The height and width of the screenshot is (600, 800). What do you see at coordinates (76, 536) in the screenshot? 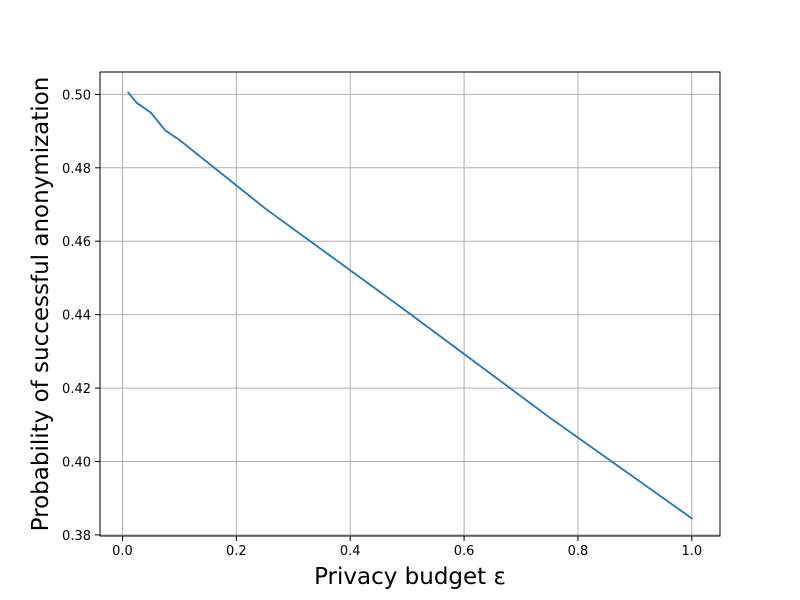
I see `y-tick-label: 0.38` at bounding box center [76, 536].